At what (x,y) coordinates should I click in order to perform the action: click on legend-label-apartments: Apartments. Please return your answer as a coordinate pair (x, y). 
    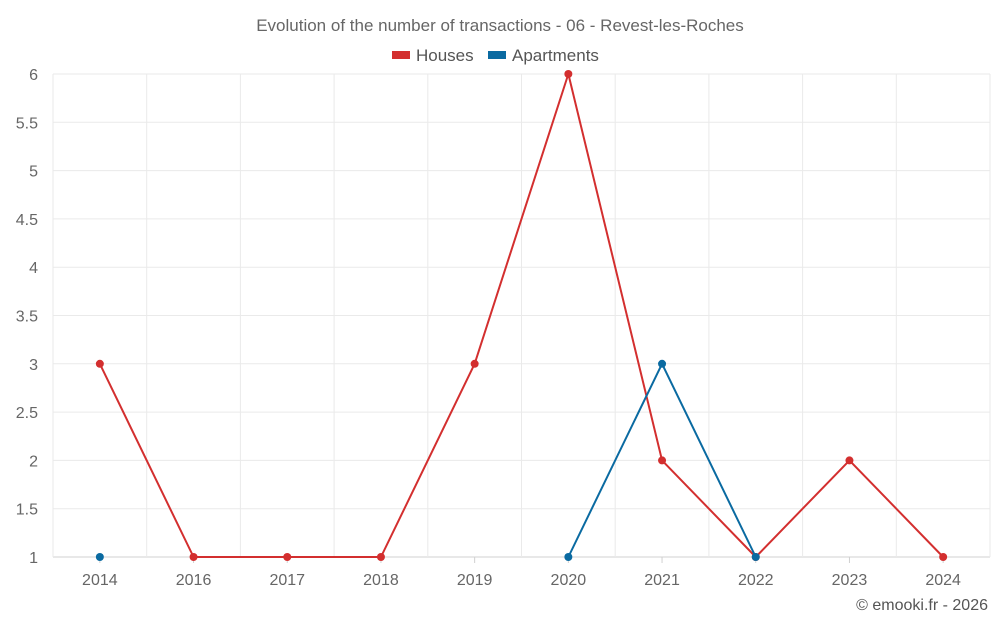
    Looking at the image, I should click on (555, 55).